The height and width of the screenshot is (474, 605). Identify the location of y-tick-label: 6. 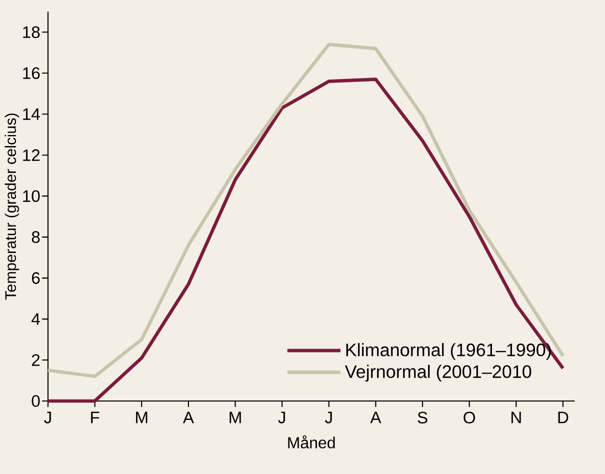
(36, 278).